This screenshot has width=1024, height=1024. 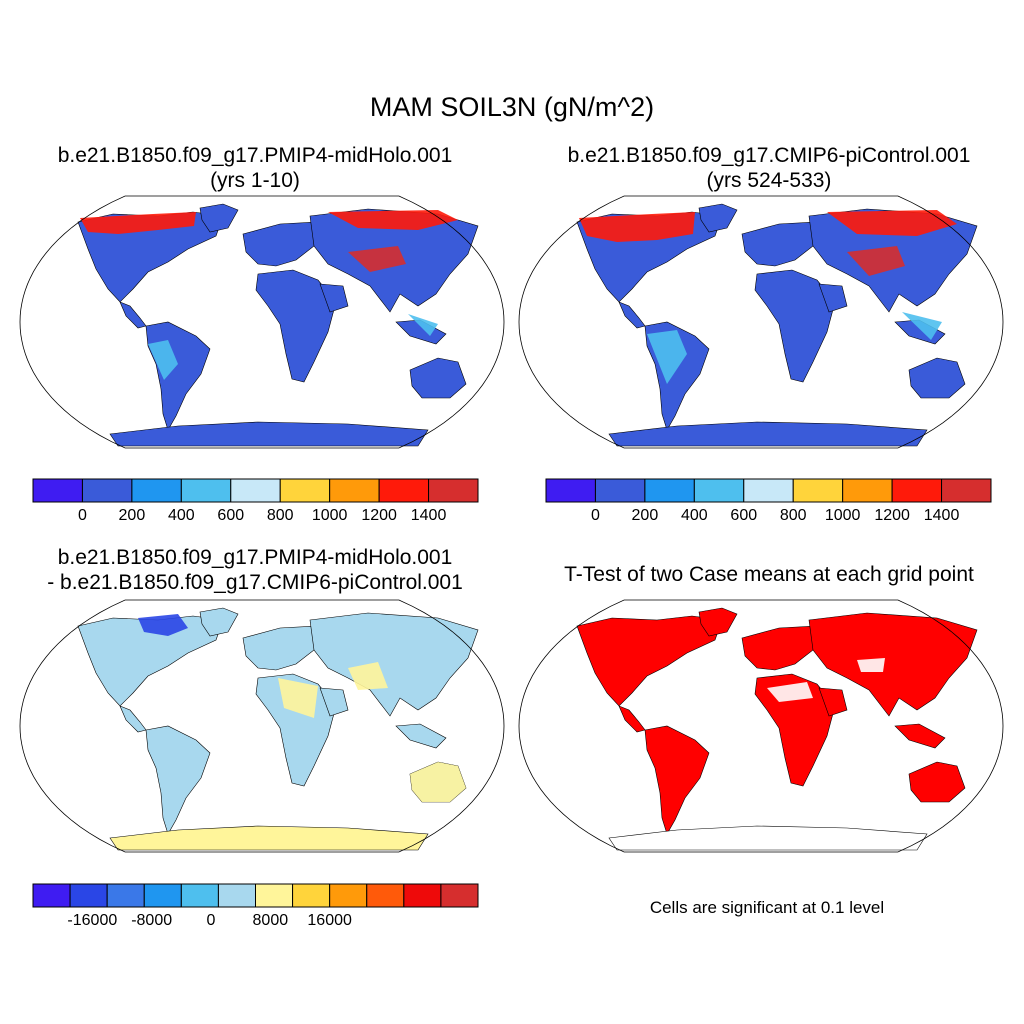 I want to click on colorbar-tick-label: 1200, so click(x=379, y=515).